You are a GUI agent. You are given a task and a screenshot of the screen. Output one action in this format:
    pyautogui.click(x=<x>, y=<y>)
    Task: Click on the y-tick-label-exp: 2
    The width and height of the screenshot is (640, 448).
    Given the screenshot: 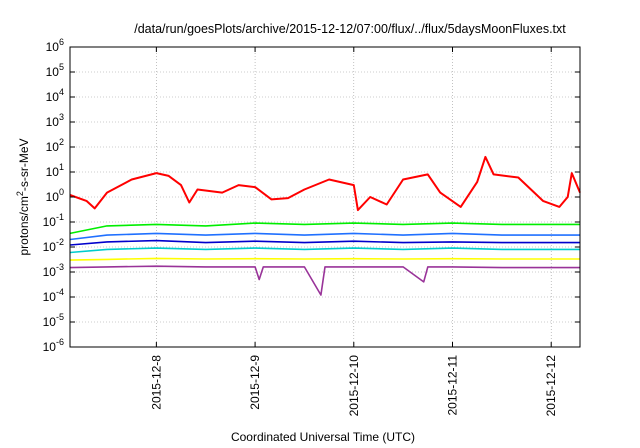 What is the action you would take?
    pyautogui.click(x=61, y=142)
    